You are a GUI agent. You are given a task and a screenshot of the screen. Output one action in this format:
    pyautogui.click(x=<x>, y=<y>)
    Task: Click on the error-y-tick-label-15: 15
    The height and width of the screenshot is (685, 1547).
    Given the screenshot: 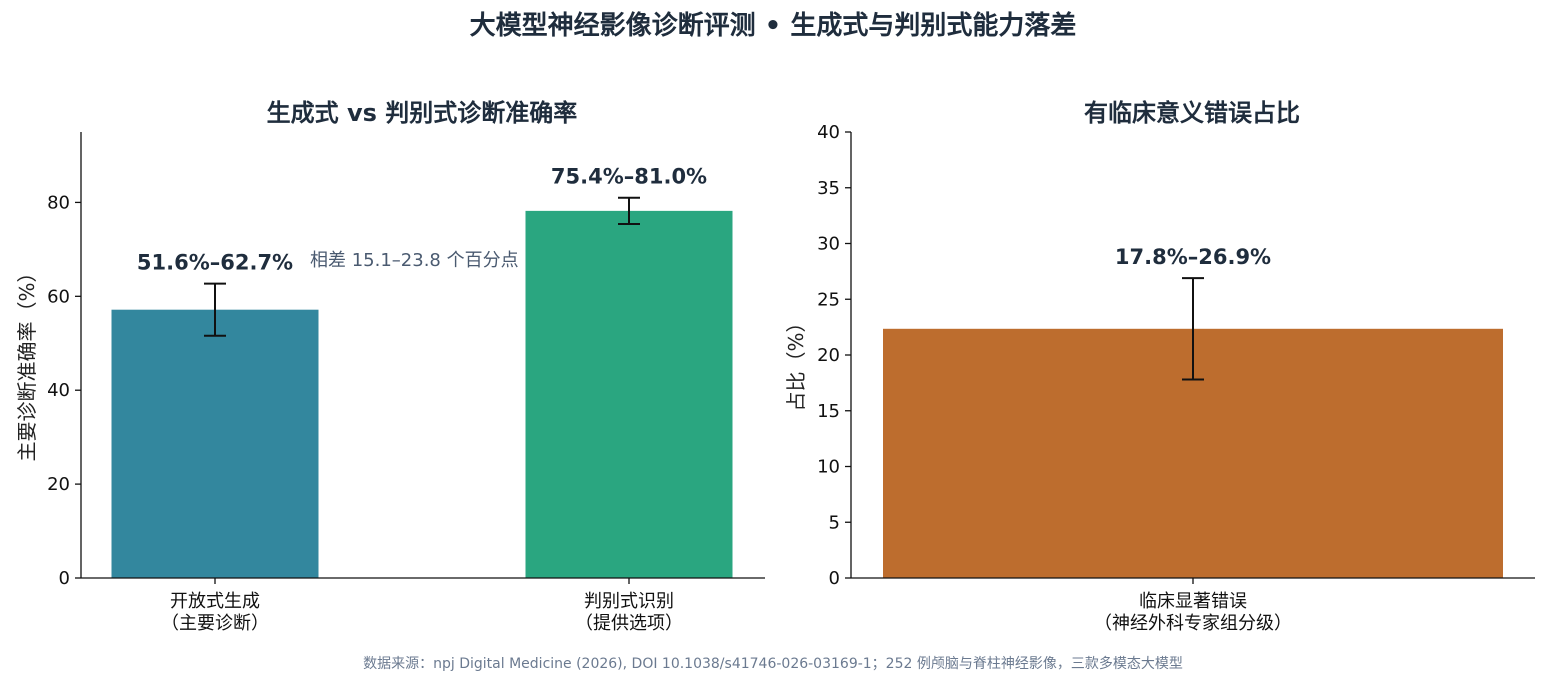 What is the action you would take?
    pyautogui.click(x=828, y=411)
    